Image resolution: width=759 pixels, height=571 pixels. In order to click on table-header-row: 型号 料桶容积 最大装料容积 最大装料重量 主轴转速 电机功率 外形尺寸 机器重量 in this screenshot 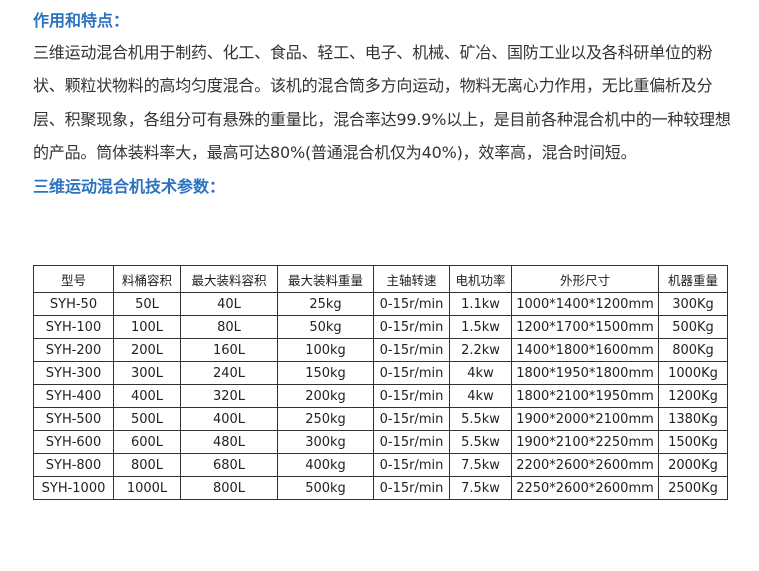, I will do `click(380, 279)`.